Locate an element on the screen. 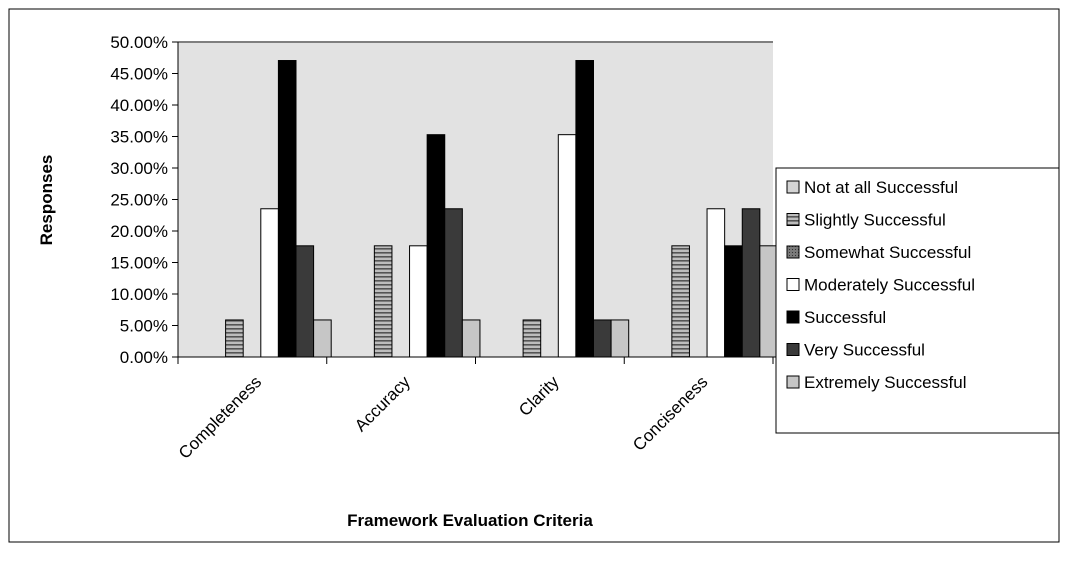  x-axis-title-background is located at coordinates (470, 519).